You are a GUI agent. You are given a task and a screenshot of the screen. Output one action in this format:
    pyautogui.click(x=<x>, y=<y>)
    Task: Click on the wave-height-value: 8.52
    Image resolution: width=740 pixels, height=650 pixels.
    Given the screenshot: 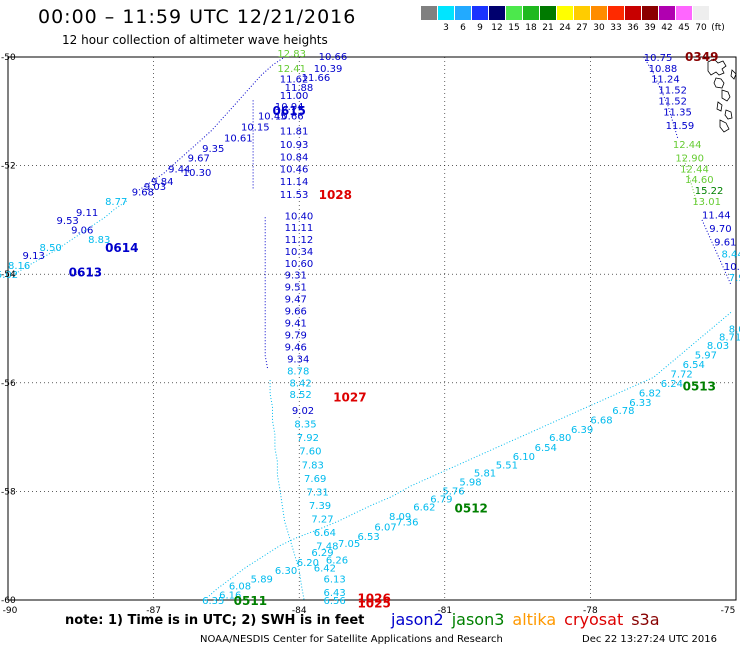 What is the action you would take?
    pyautogui.click(x=300, y=395)
    